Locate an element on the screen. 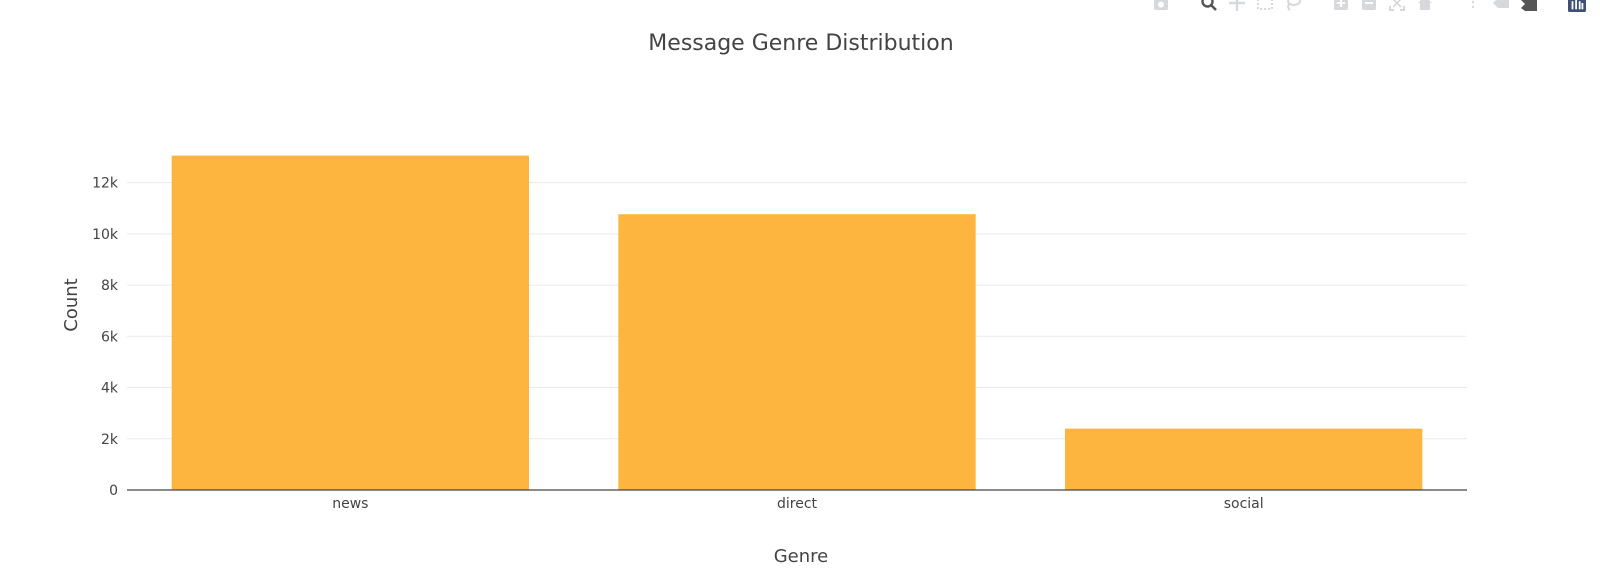 The height and width of the screenshot is (585, 1600). bar-direct is located at coordinates (797, 352).